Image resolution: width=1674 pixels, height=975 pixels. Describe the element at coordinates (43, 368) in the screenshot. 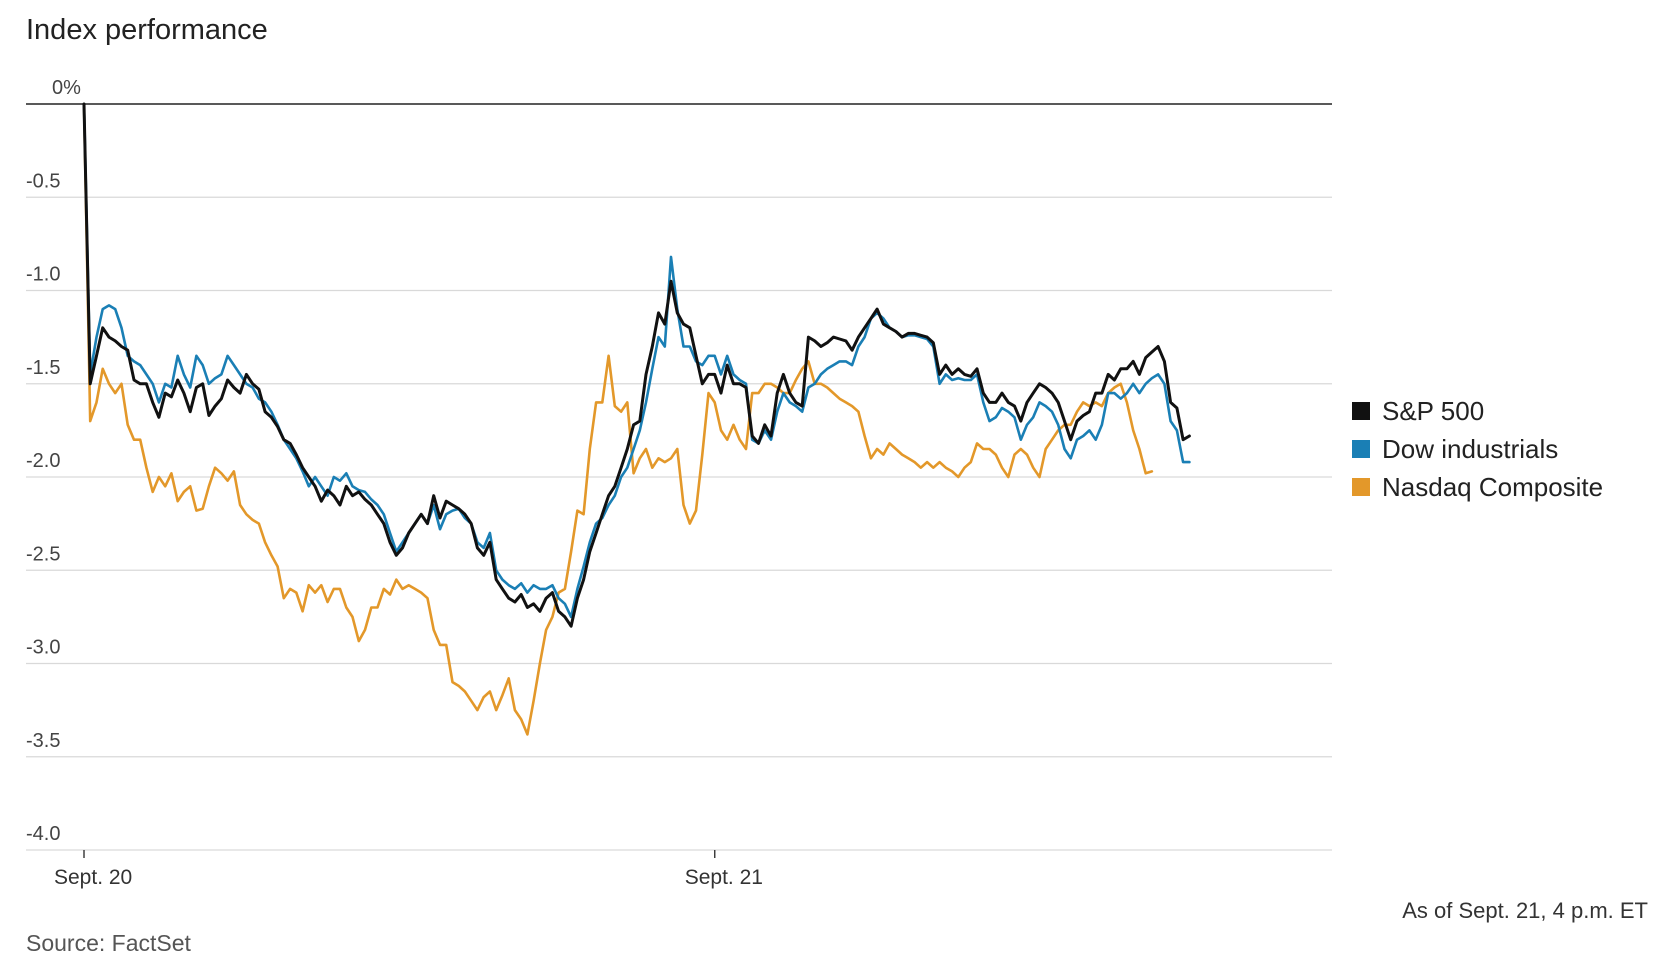

I see `y-tick-label: -1.5` at that location.